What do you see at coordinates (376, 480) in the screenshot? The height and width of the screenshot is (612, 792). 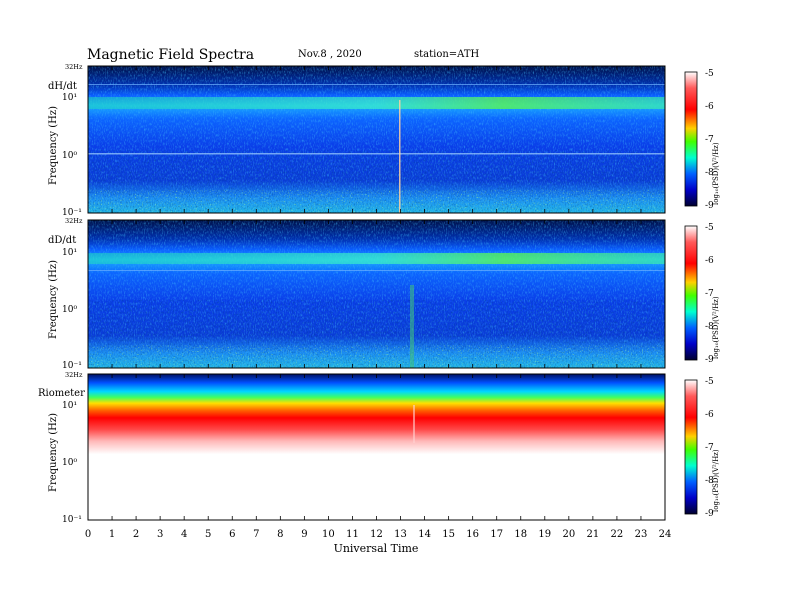 I see `noise-layer-red` at bounding box center [376, 480].